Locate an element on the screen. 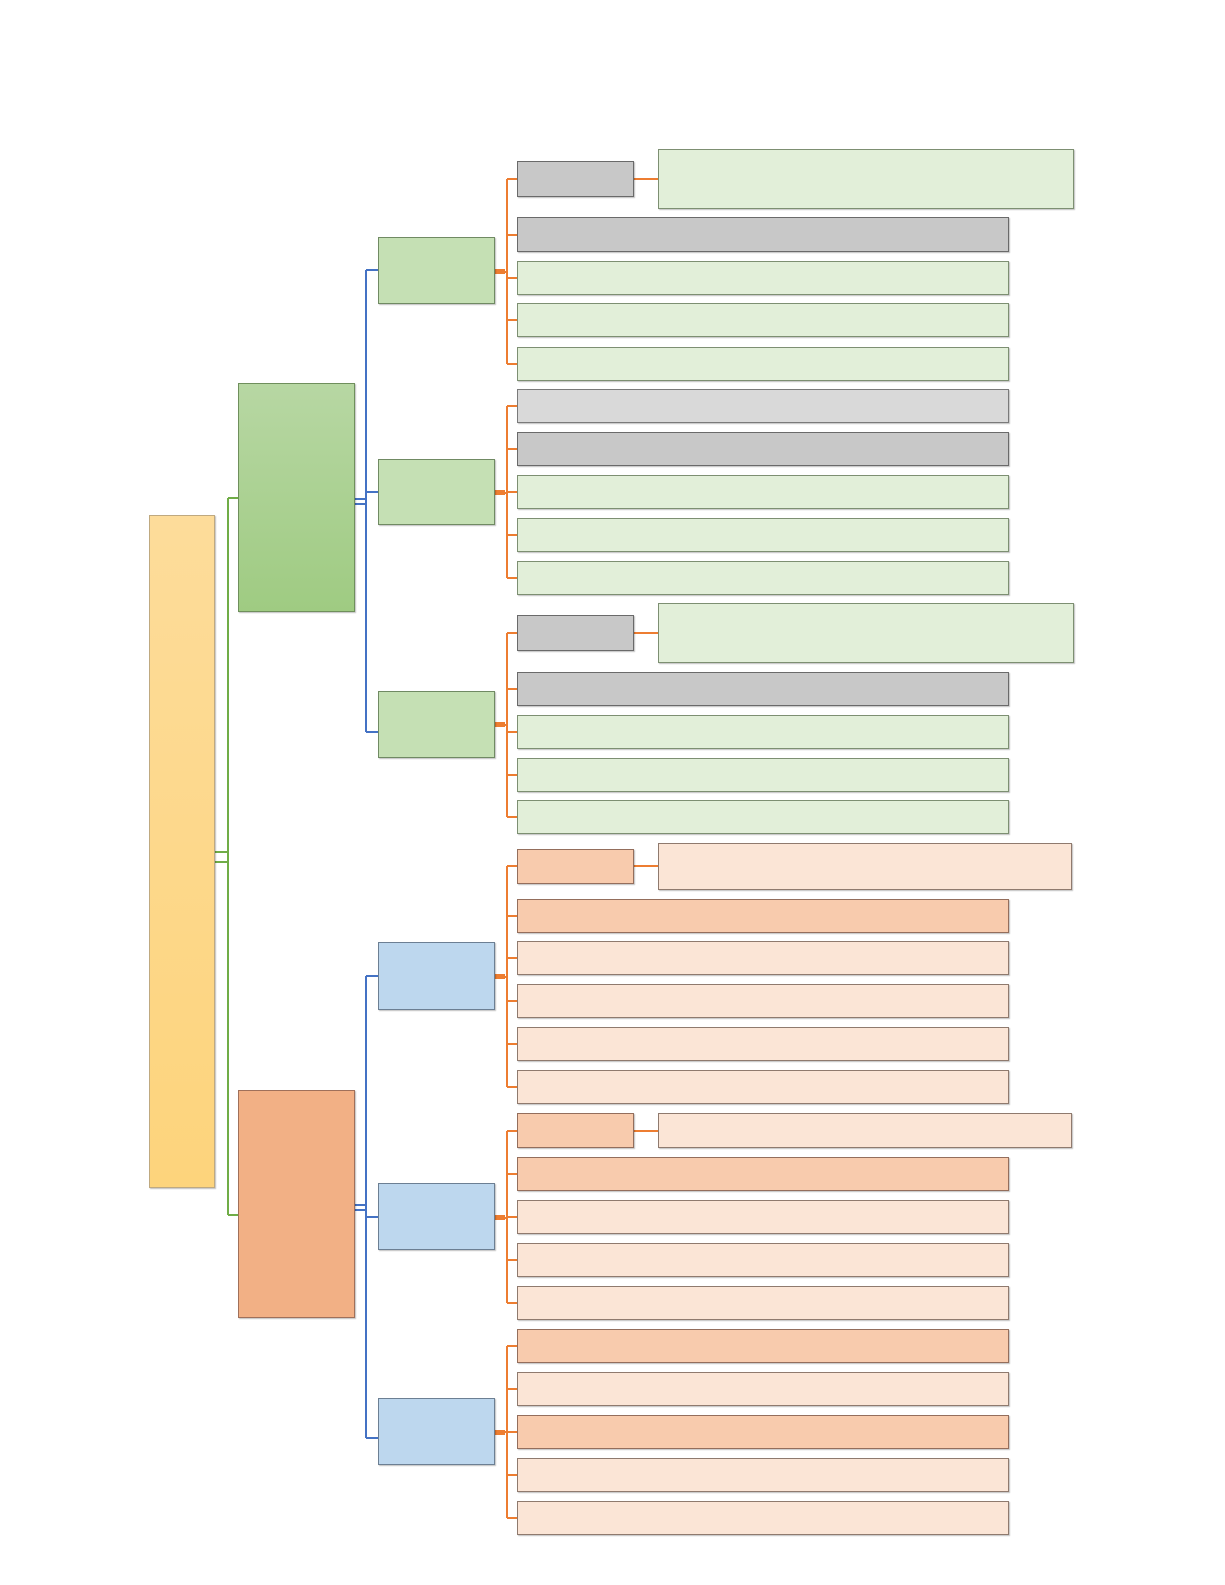 Image resolution: width=1225 pixels, height=1585 pixels. connector-root-branches is located at coordinates (226, 856).